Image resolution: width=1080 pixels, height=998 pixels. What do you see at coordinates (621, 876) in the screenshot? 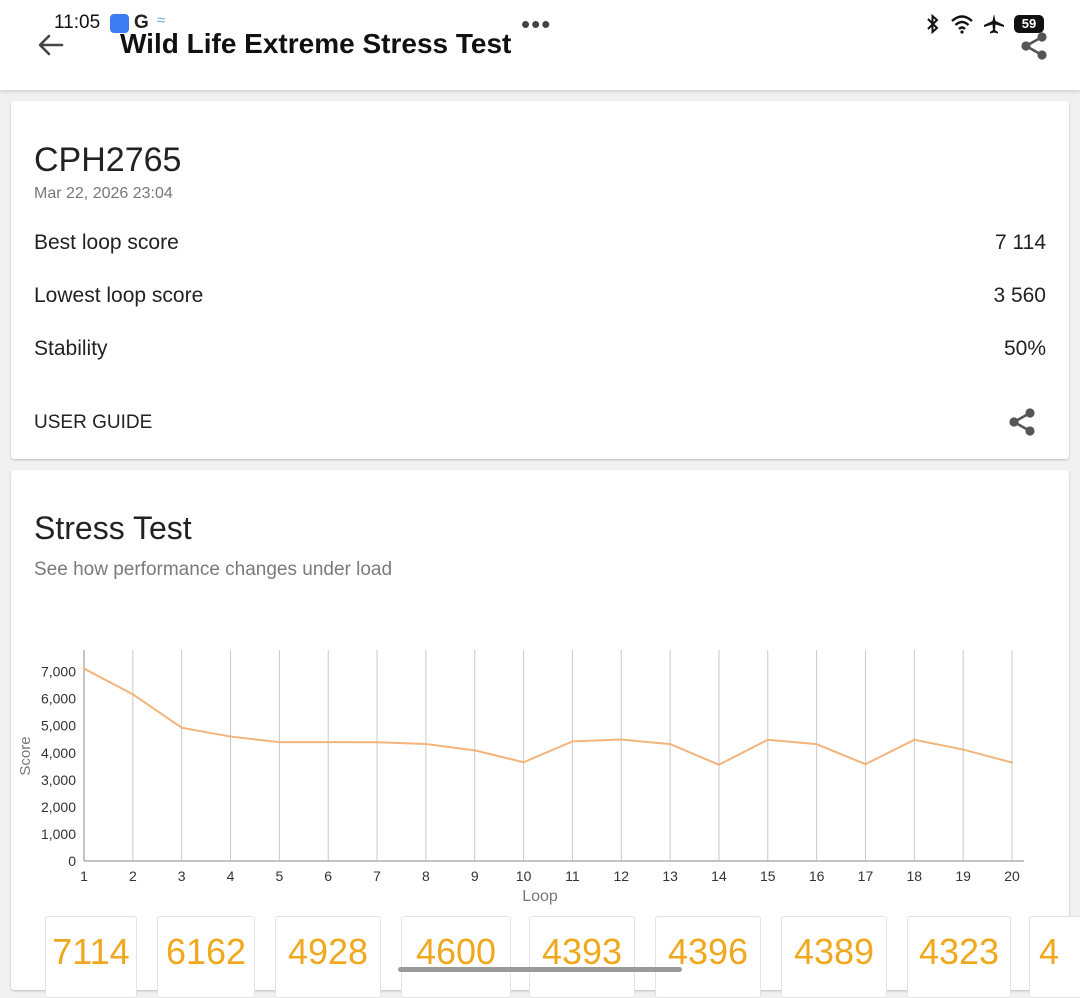
I see `x-tick-label: 12` at bounding box center [621, 876].